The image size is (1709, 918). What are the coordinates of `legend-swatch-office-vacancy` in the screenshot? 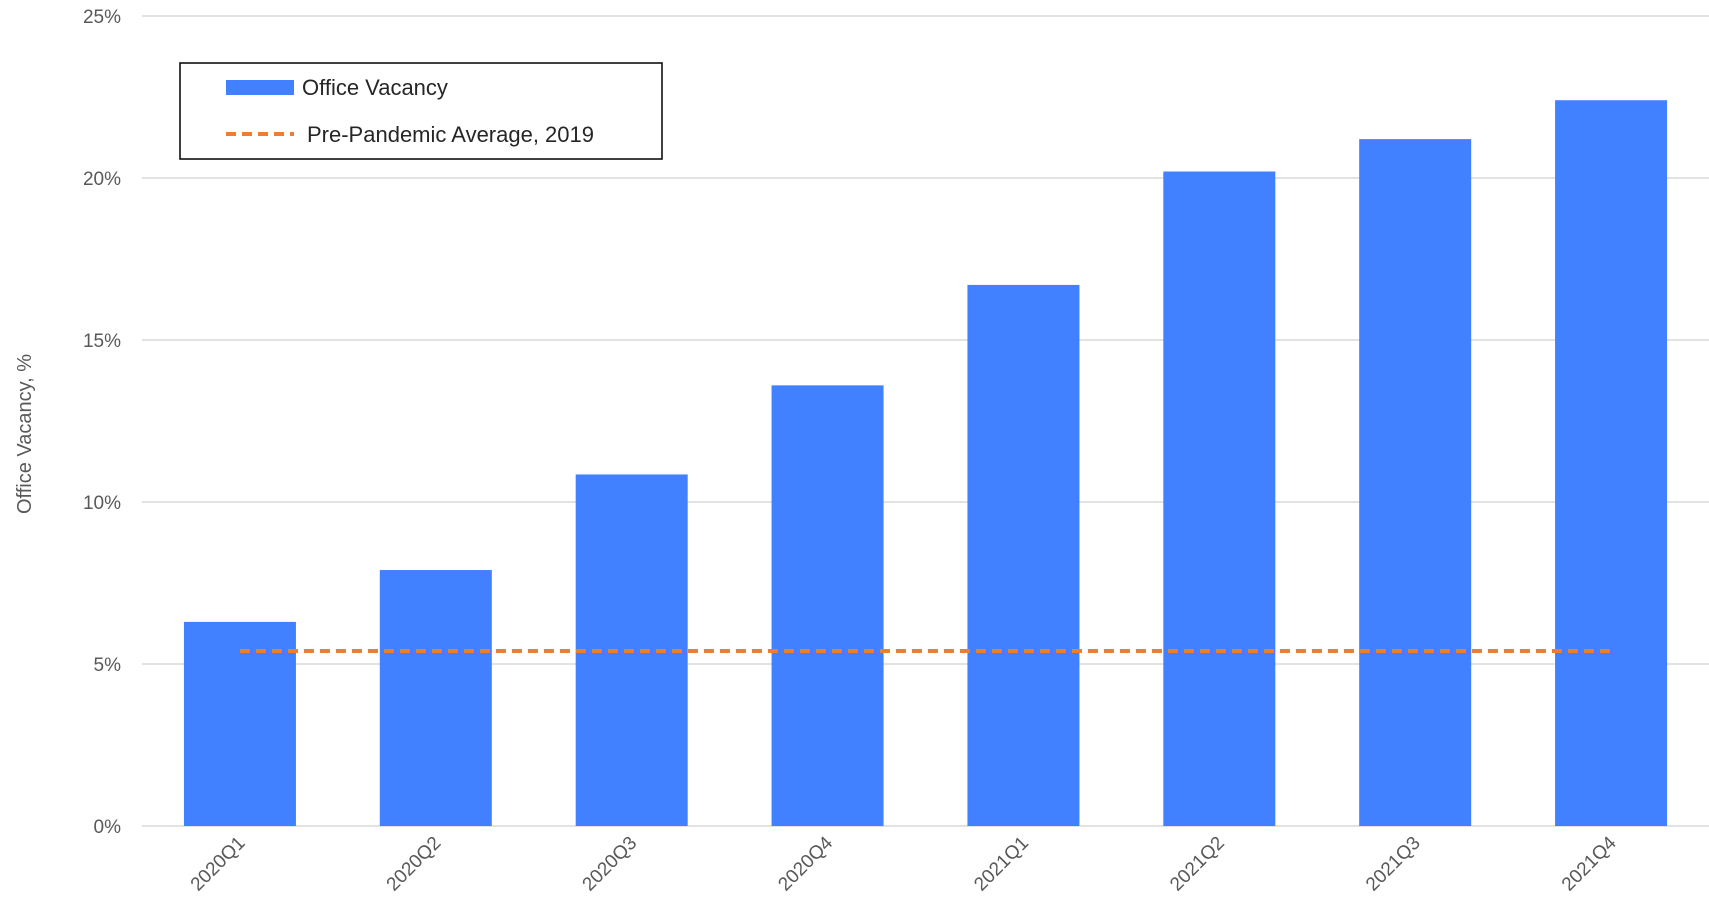 It's located at (260, 87).